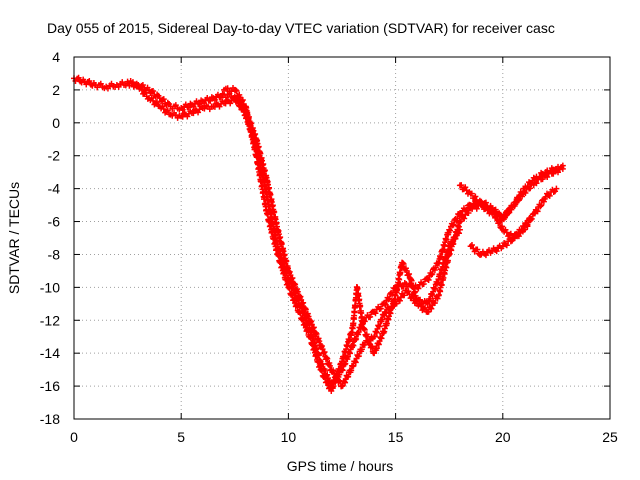 The width and height of the screenshot is (640, 480). I want to click on x-tick-label: 15, so click(396, 437).